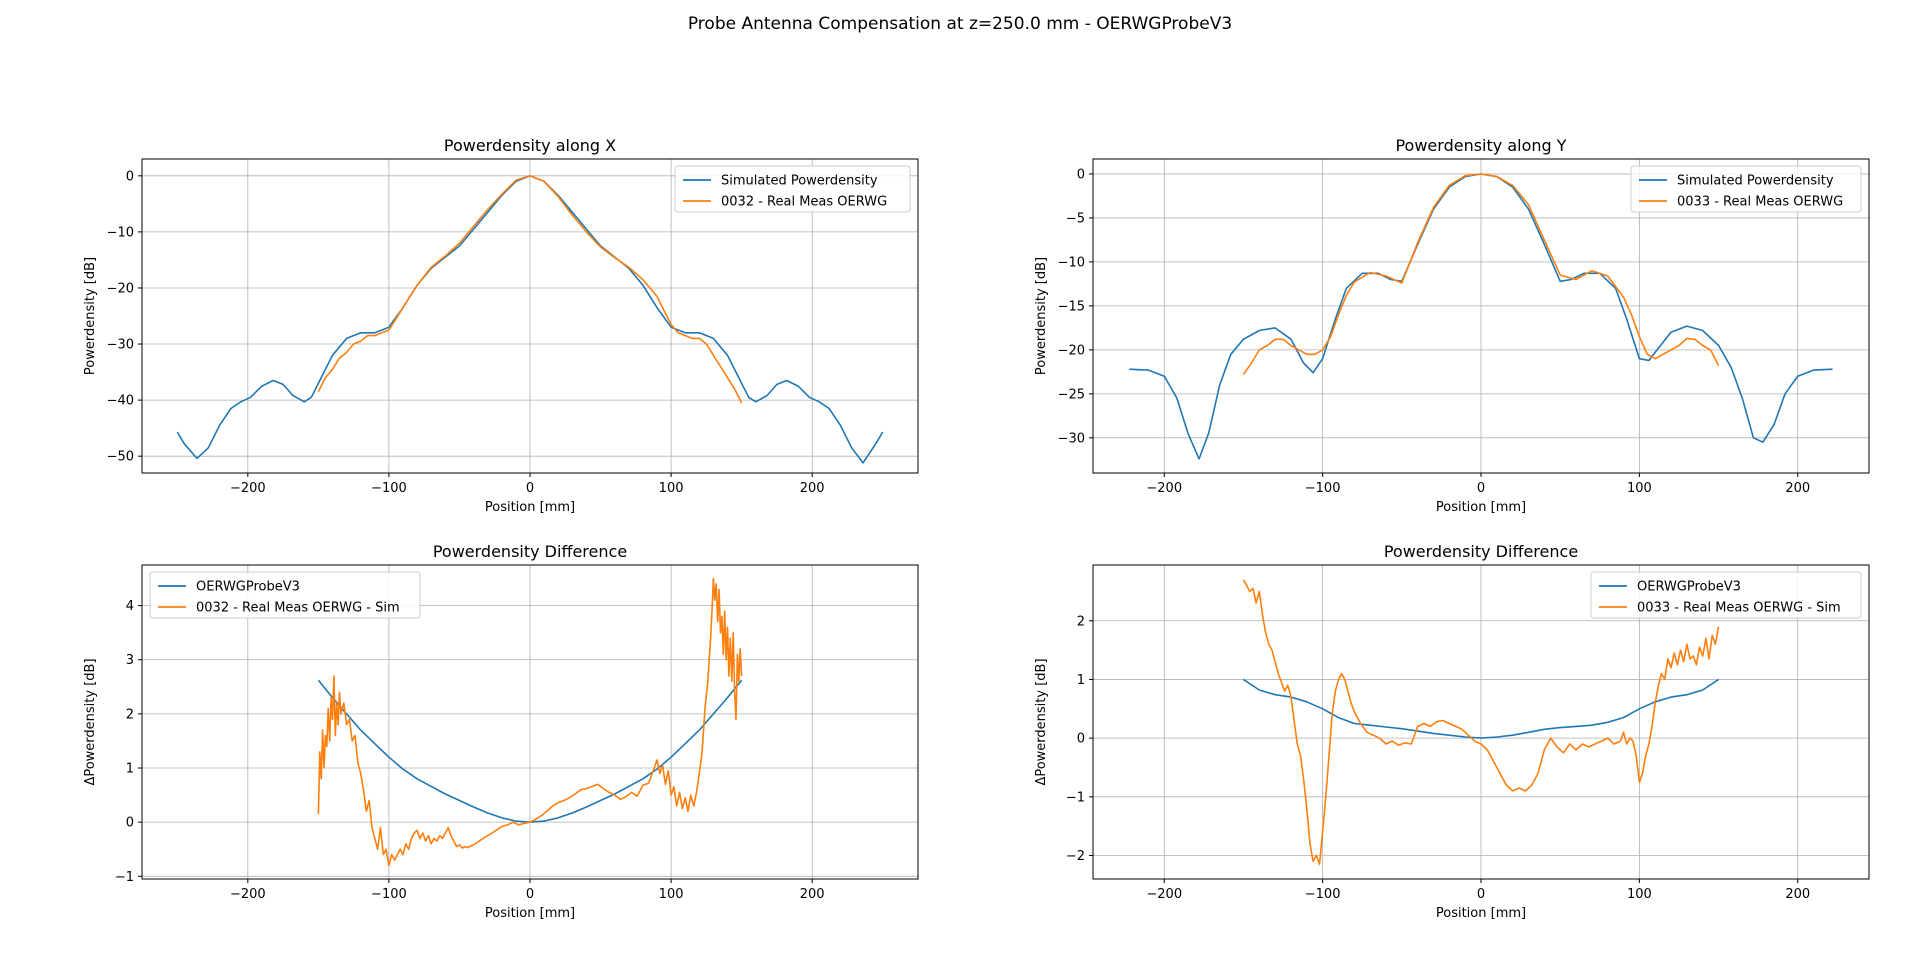 The image size is (1920, 975). I want to click on y-tick-label: −25, so click(1071, 394).